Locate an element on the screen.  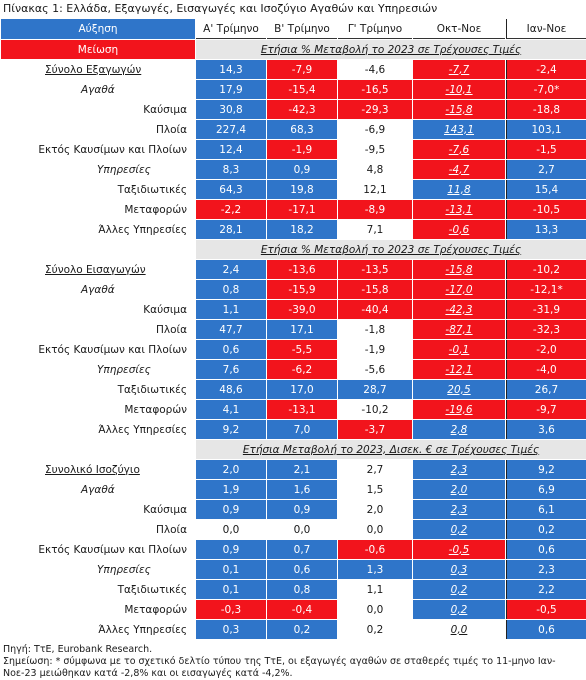
value-cell: 11,8 is located at coordinates (459, 189).